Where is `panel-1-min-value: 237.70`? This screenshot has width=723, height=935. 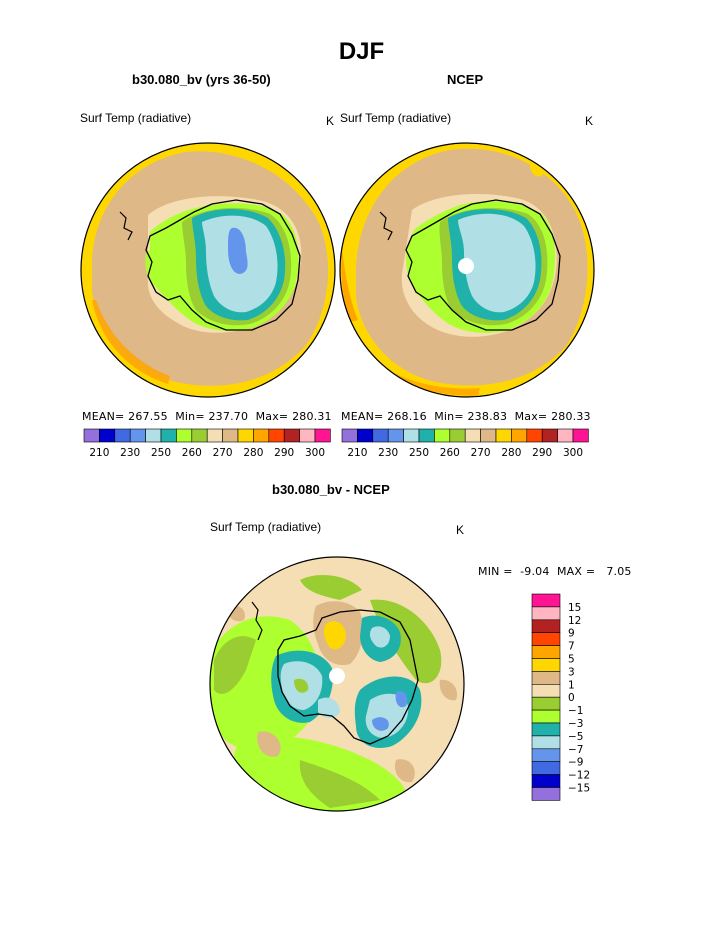 panel-1-min-value: 237.70 is located at coordinates (228, 416).